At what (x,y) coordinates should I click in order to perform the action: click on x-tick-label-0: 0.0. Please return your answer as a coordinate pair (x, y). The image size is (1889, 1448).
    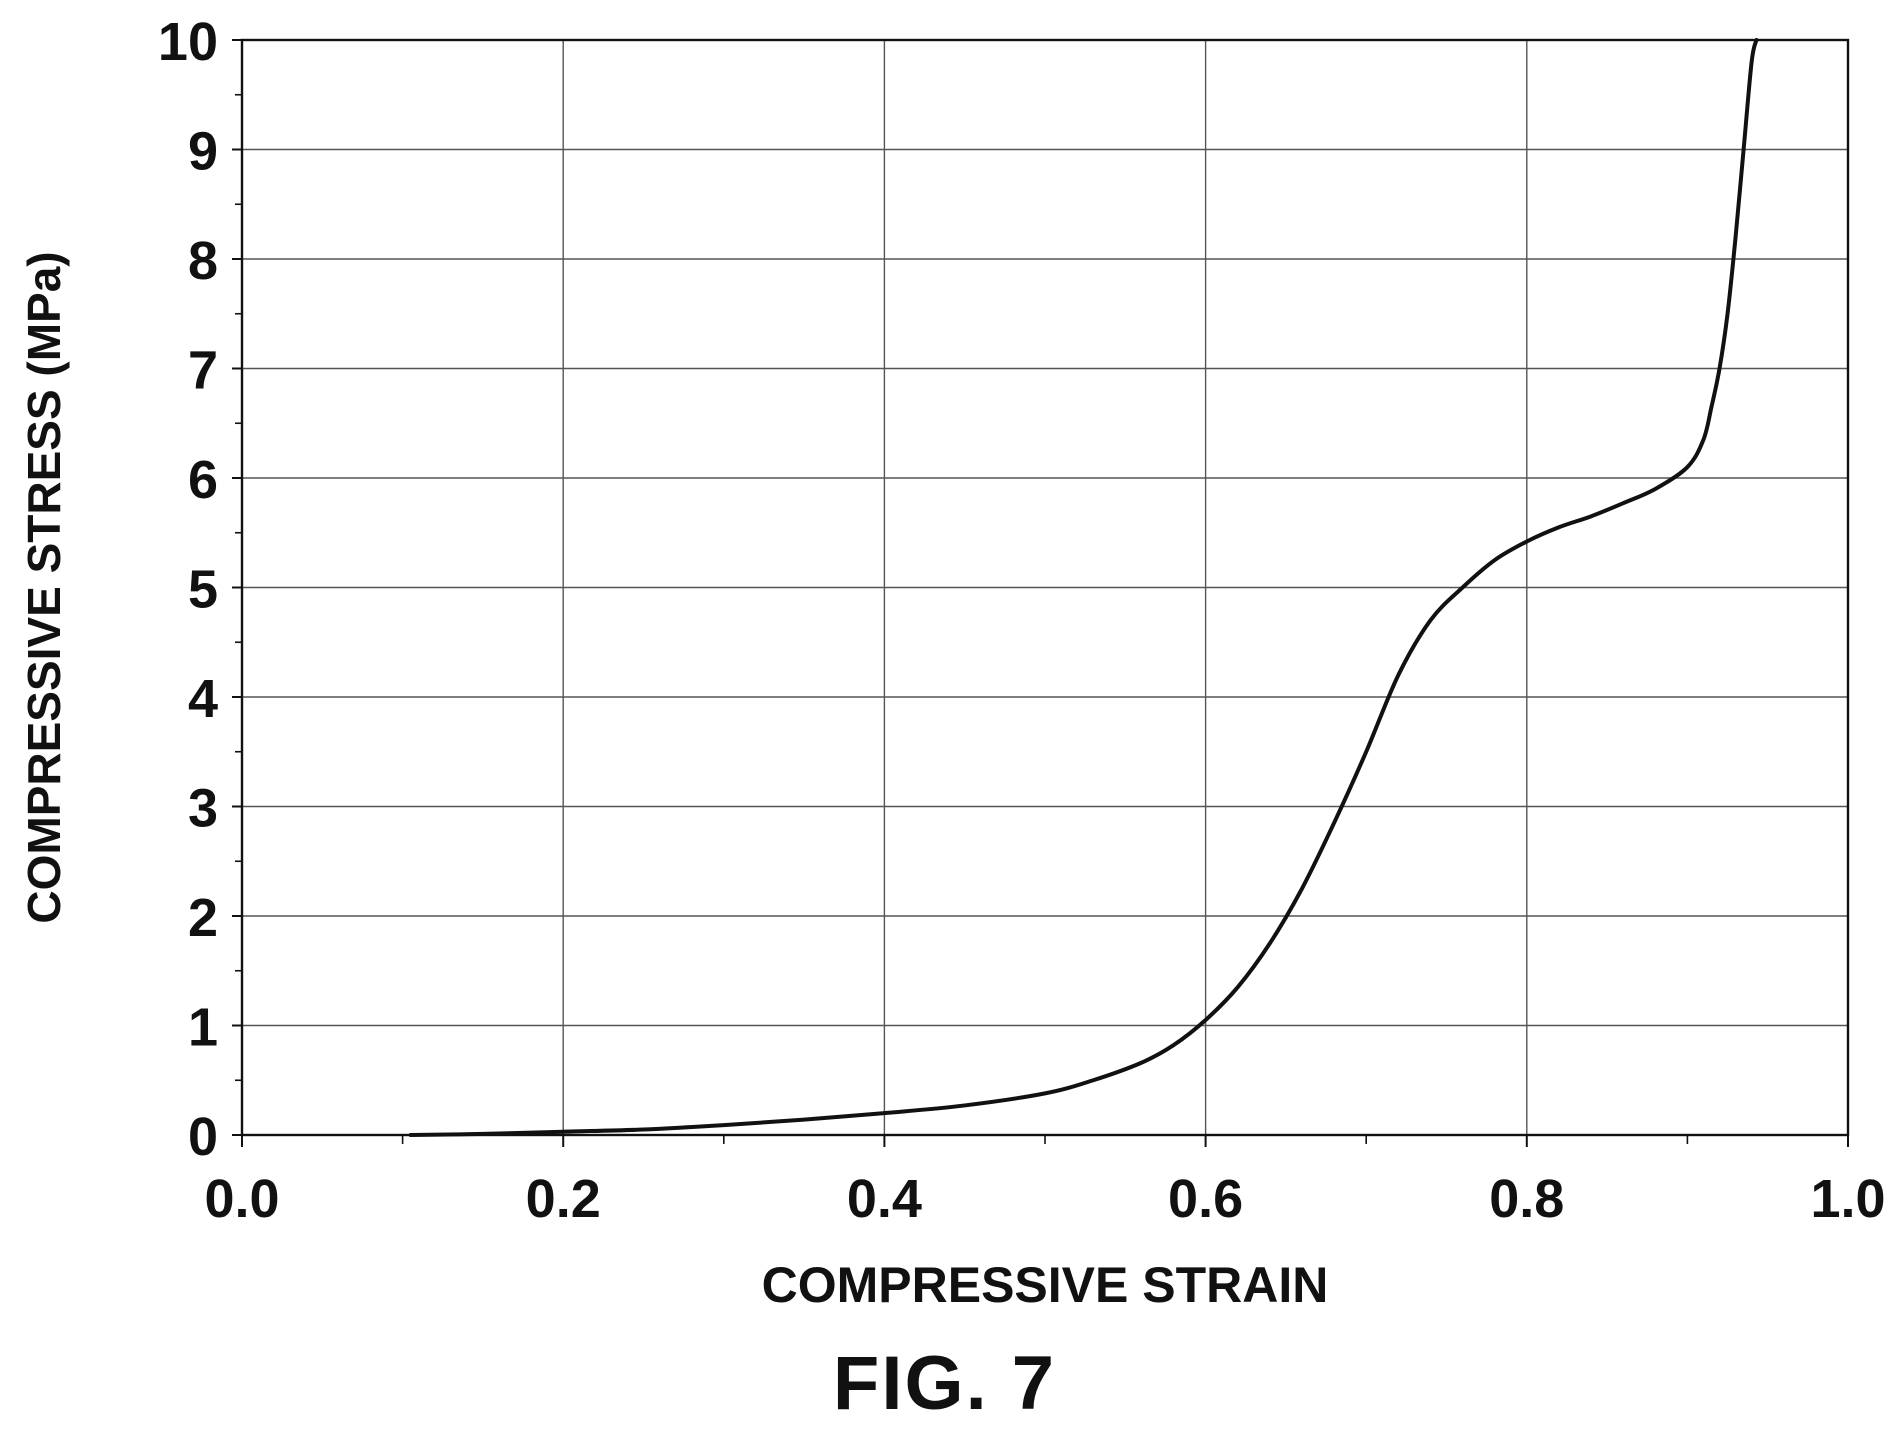
    Looking at the image, I should click on (241, 1199).